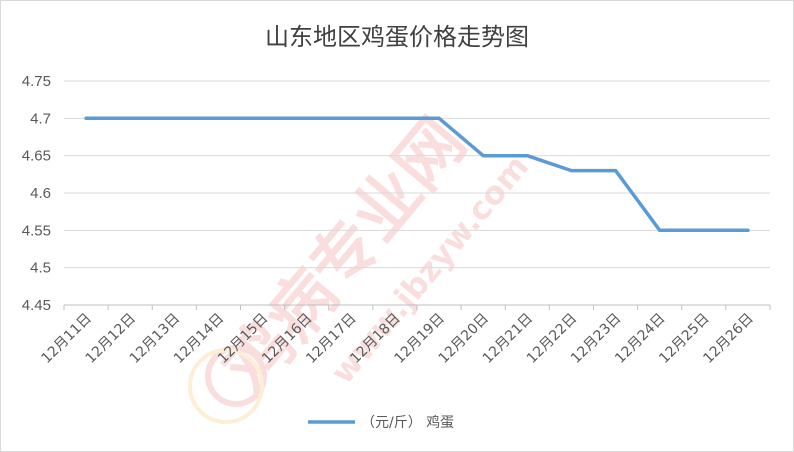  What do you see at coordinates (407, 422) in the screenshot?
I see `legend-label: （元/斤） 鸡蛋` at bounding box center [407, 422].